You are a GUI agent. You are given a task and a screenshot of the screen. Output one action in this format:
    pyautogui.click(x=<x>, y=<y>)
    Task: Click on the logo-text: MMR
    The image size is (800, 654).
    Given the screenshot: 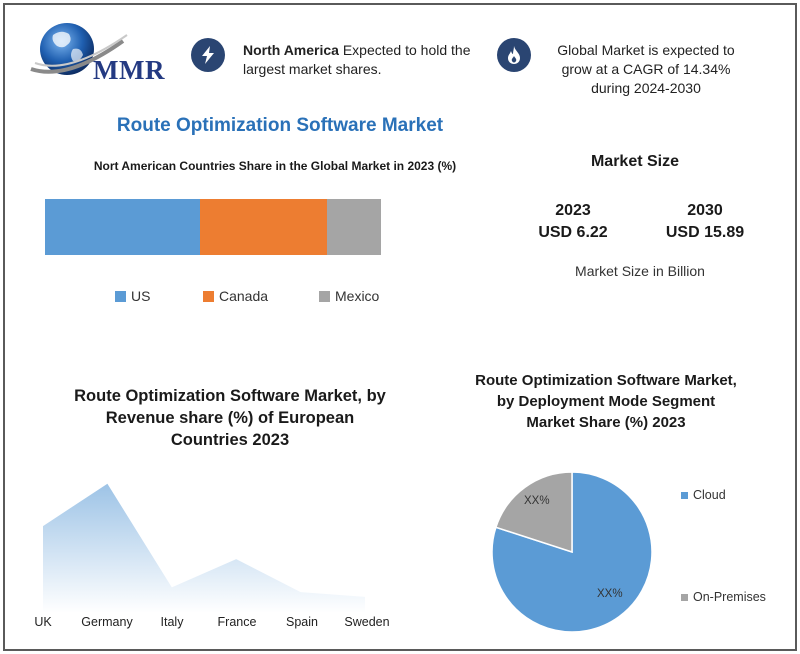 What is the action you would take?
    pyautogui.click(x=129, y=70)
    